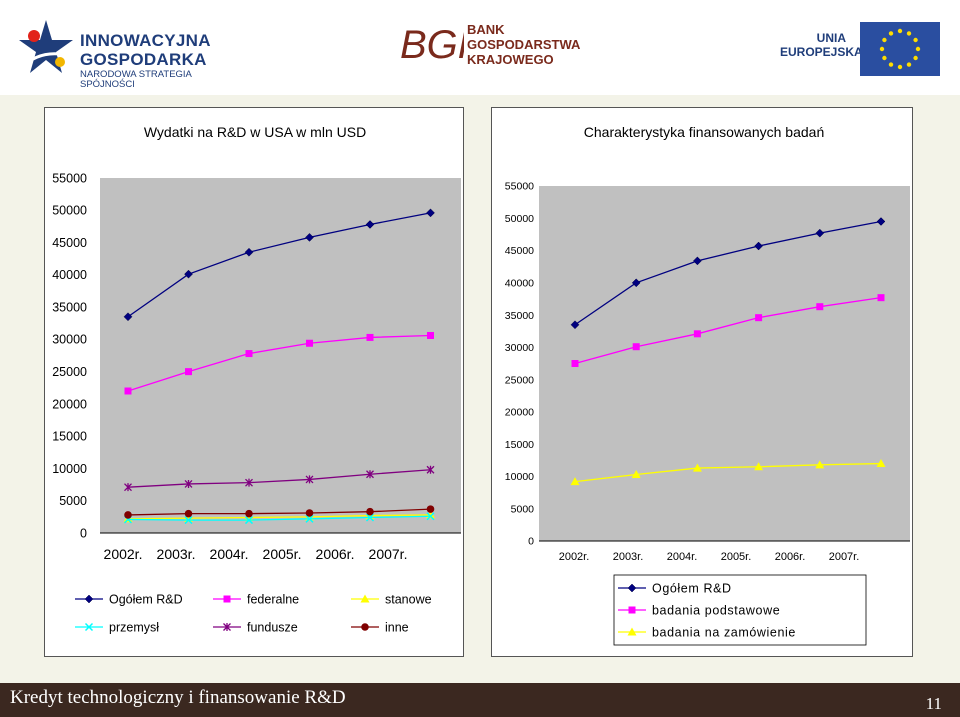 The width and height of the screenshot is (960, 717). I want to click on legend-item: badania na zamówienie, so click(707, 633).